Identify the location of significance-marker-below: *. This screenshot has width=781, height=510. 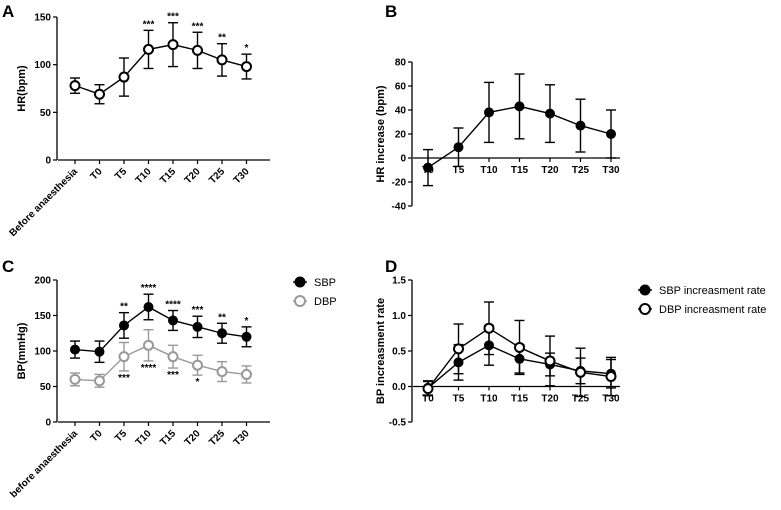
(198, 382).